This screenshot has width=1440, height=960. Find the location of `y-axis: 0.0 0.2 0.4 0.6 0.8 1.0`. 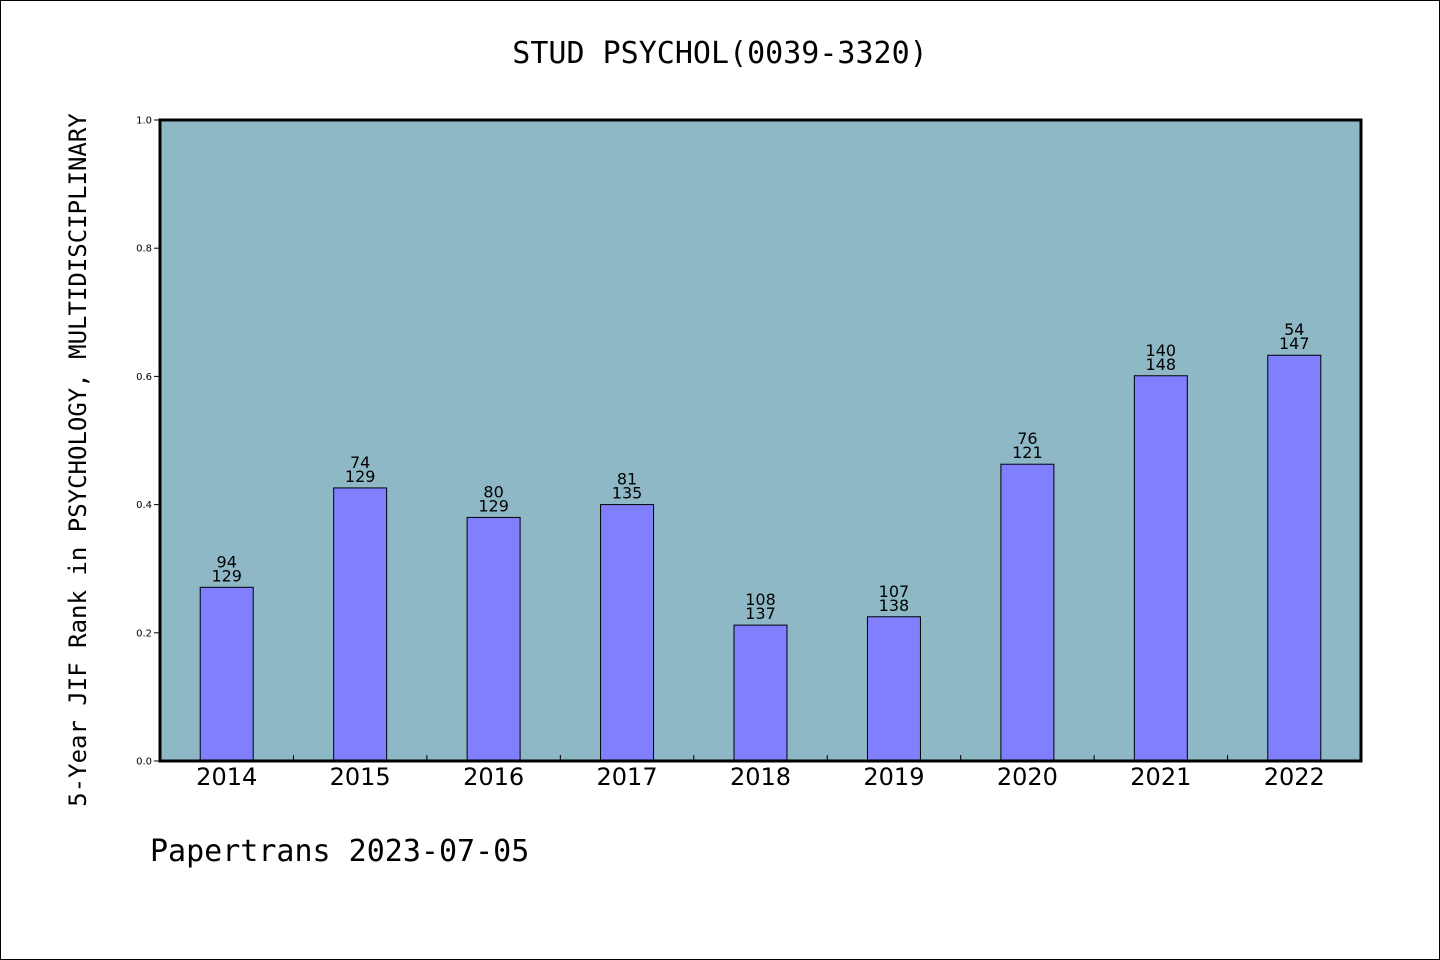

y-axis: 0.0 0.2 0.4 0.6 0.8 1.0 is located at coordinates (148, 442).